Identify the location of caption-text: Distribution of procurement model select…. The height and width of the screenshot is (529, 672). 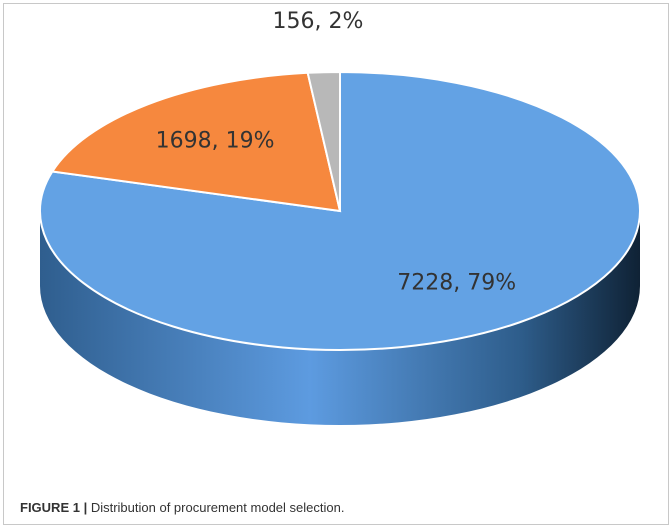
(217, 507).